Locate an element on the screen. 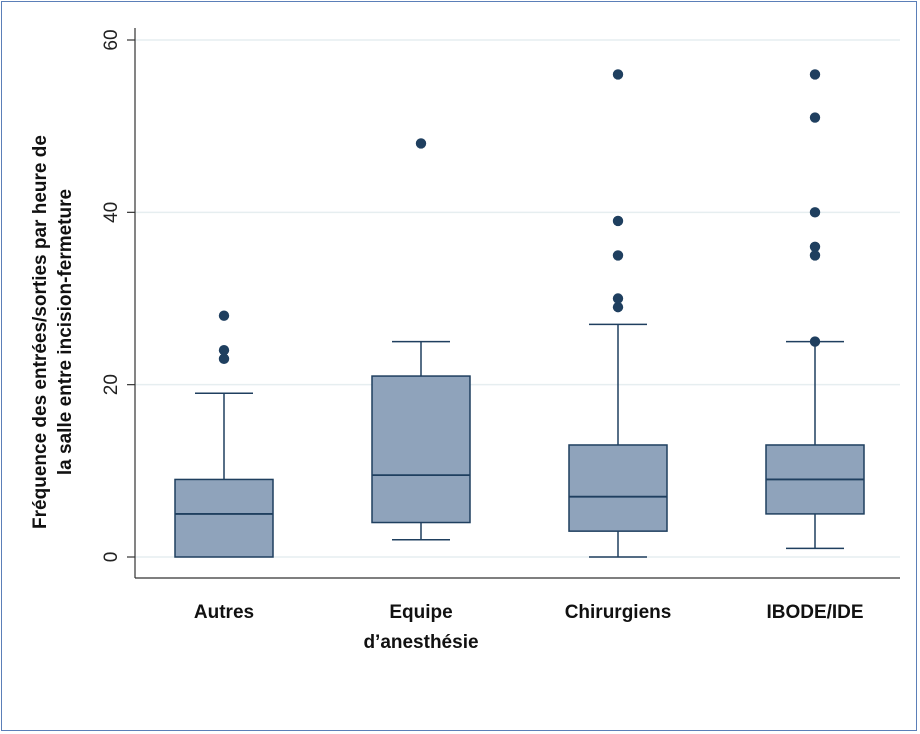 The width and height of the screenshot is (920, 734). x-category-label: d’anesthésie is located at coordinates (420, 642).